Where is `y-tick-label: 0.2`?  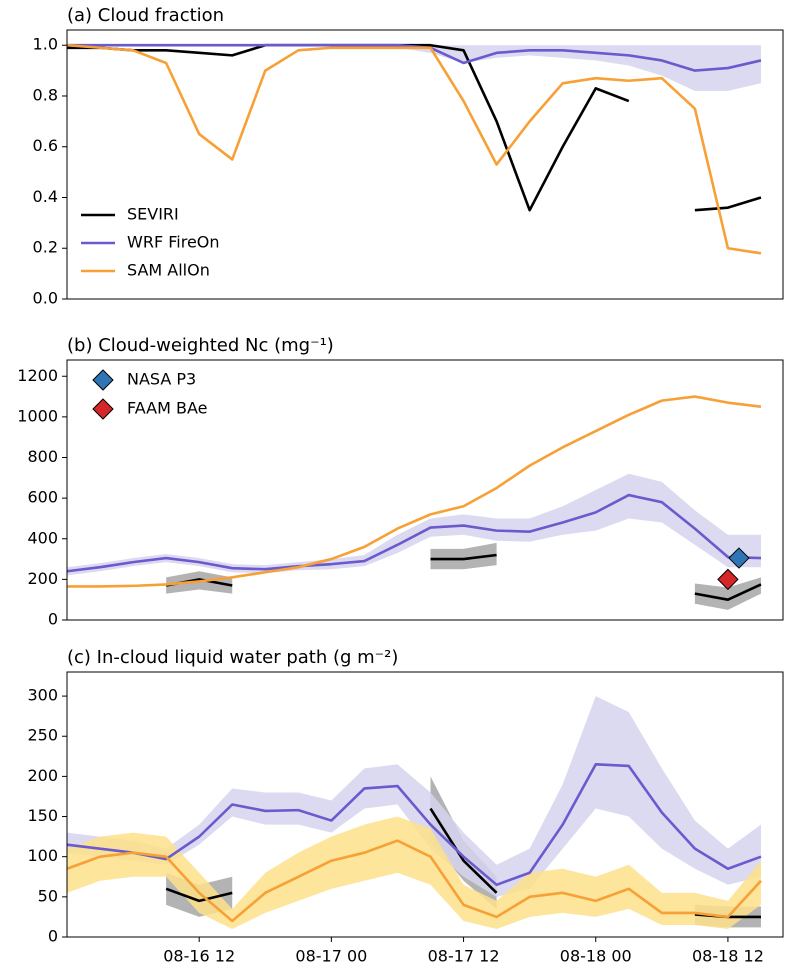 y-tick-label: 0.2 is located at coordinates (45, 247).